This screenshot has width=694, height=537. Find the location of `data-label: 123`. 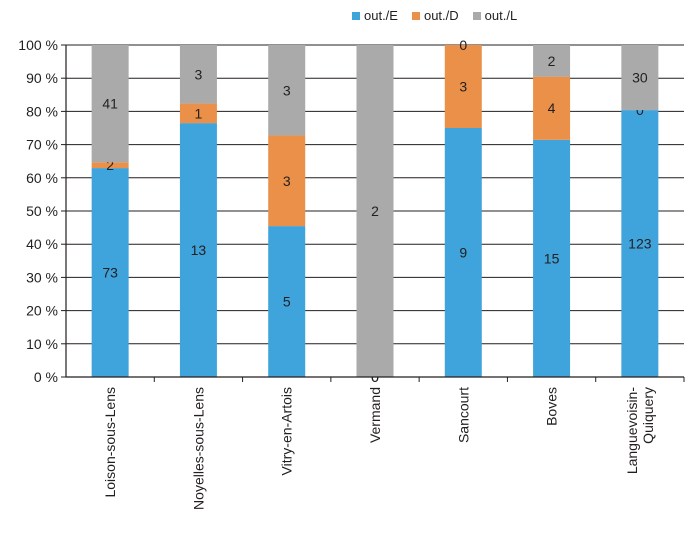

data-label: 123 is located at coordinates (640, 244).